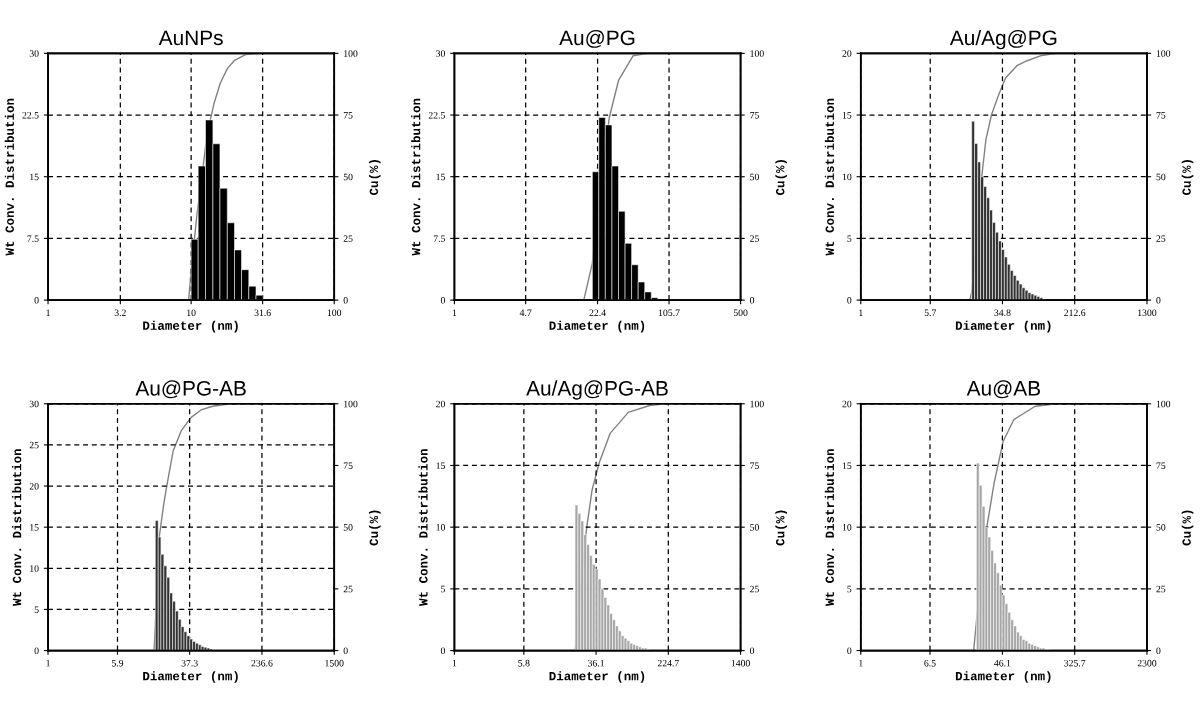 This screenshot has width=1201, height=711. Describe the element at coordinates (1003, 39) in the screenshot. I see `chart-title: Au/Ag@PG` at that location.